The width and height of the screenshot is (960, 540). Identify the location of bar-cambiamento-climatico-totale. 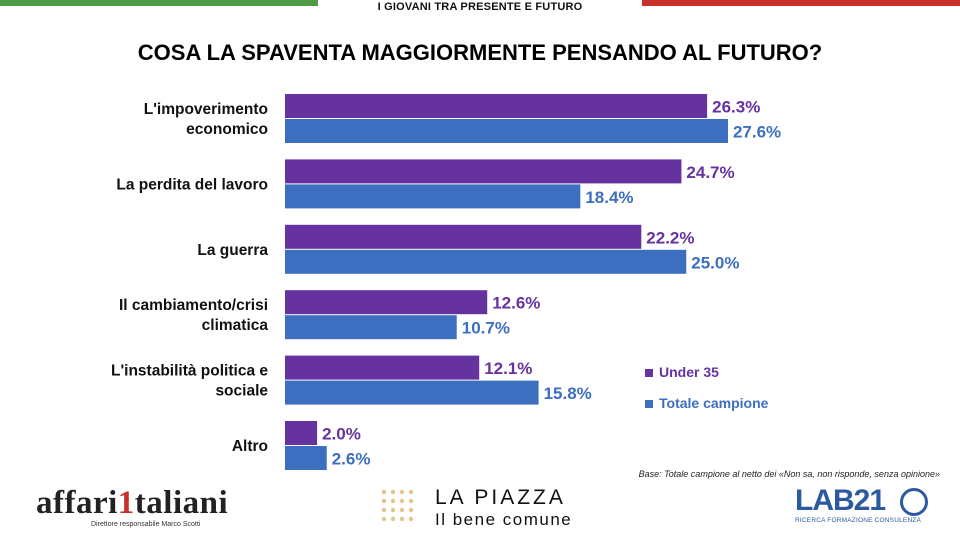
(371, 327).